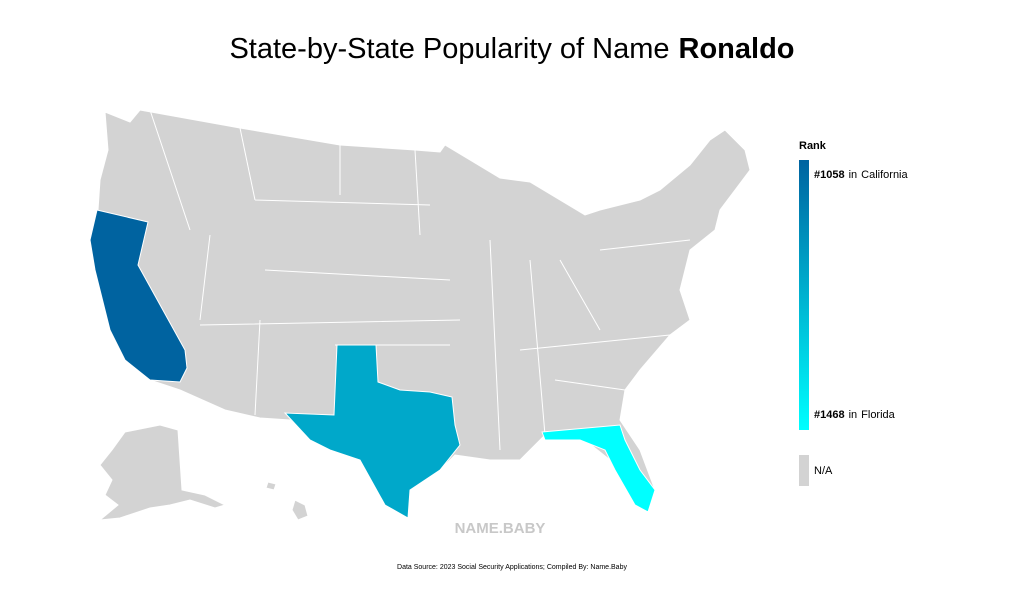  Describe the element at coordinates (804, 295) in the screenshot. I see `legend-gradient` at that location.